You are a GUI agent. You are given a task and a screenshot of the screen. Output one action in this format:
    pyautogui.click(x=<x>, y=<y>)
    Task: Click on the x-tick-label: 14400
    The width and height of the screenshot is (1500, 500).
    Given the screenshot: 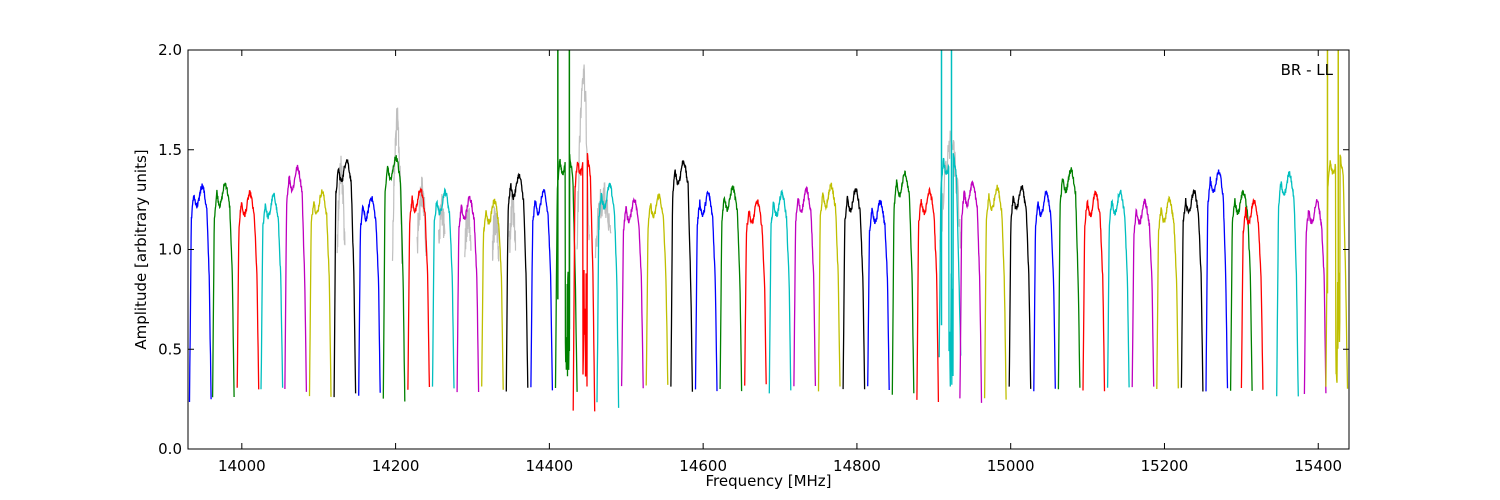 What is the action you would take?
    pyautogui.click(x=550, y=466)
    